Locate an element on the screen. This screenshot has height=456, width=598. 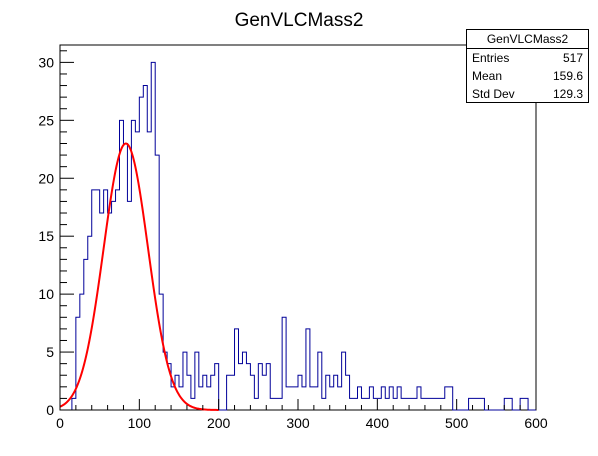
x-tick-label: 500 is located at coordinates (457, 423).